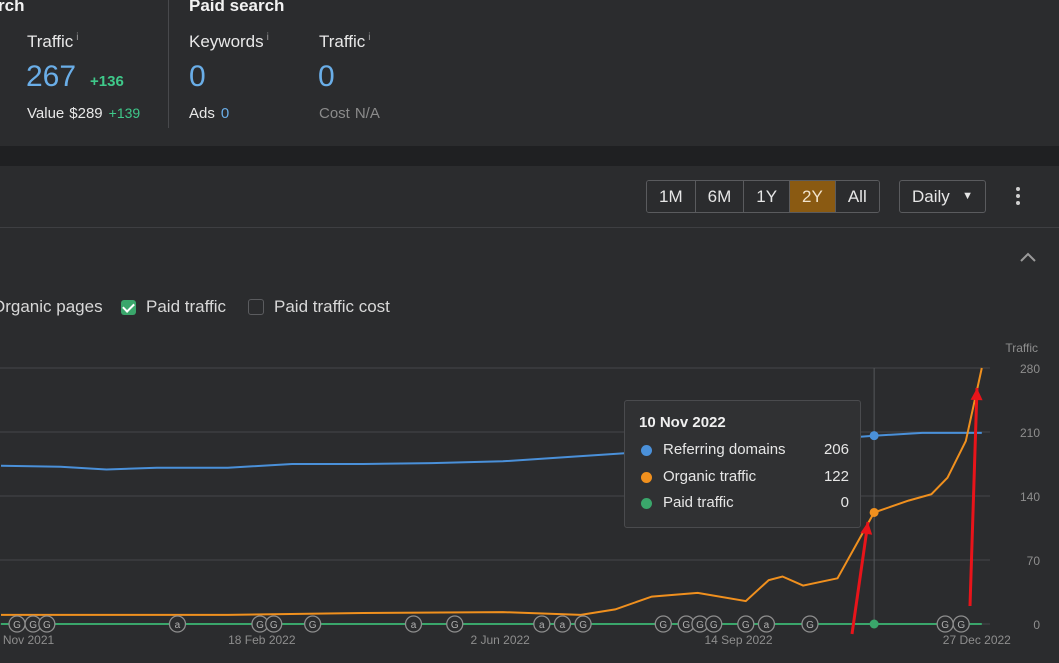  I want to click on y-axis-title: Traffic, so click(1021, 348).